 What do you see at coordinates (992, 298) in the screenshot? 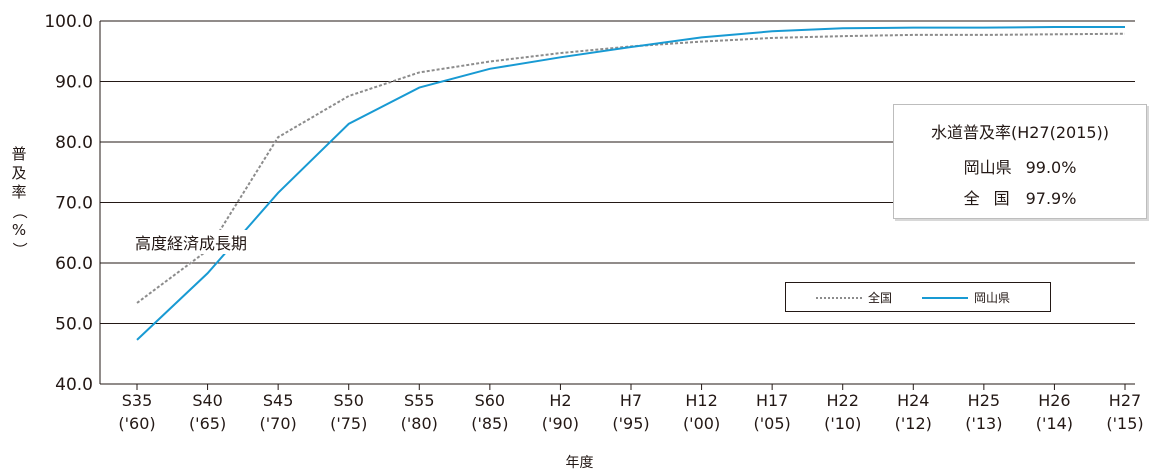
I see `legend-label: 岡山県` at bounding box center [992, 298].